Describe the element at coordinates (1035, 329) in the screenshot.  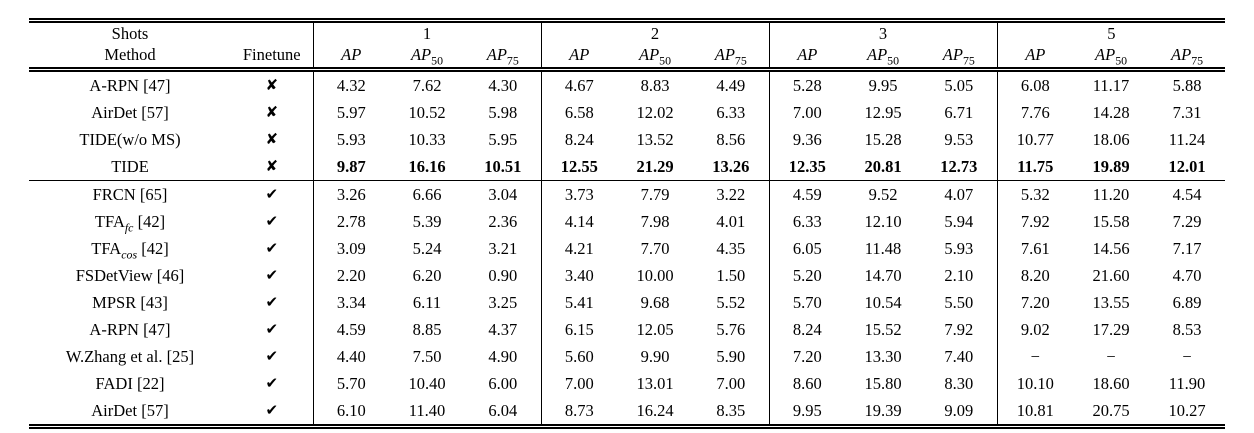
I see `value-cell: 9.02` at that location.